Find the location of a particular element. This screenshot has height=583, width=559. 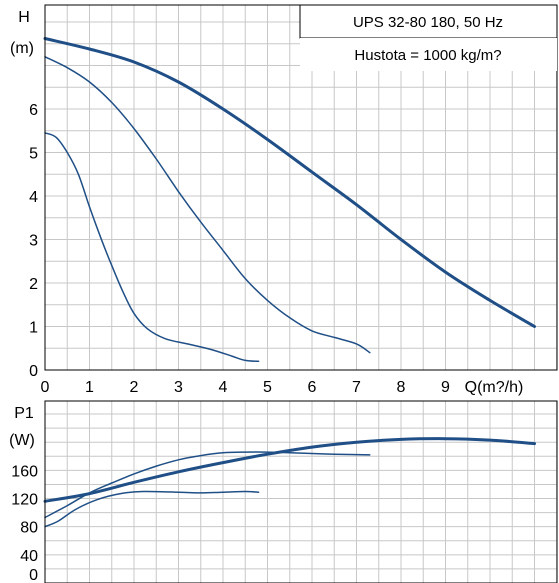

power-y-tick: 80 is located at coordinates (29, 528).